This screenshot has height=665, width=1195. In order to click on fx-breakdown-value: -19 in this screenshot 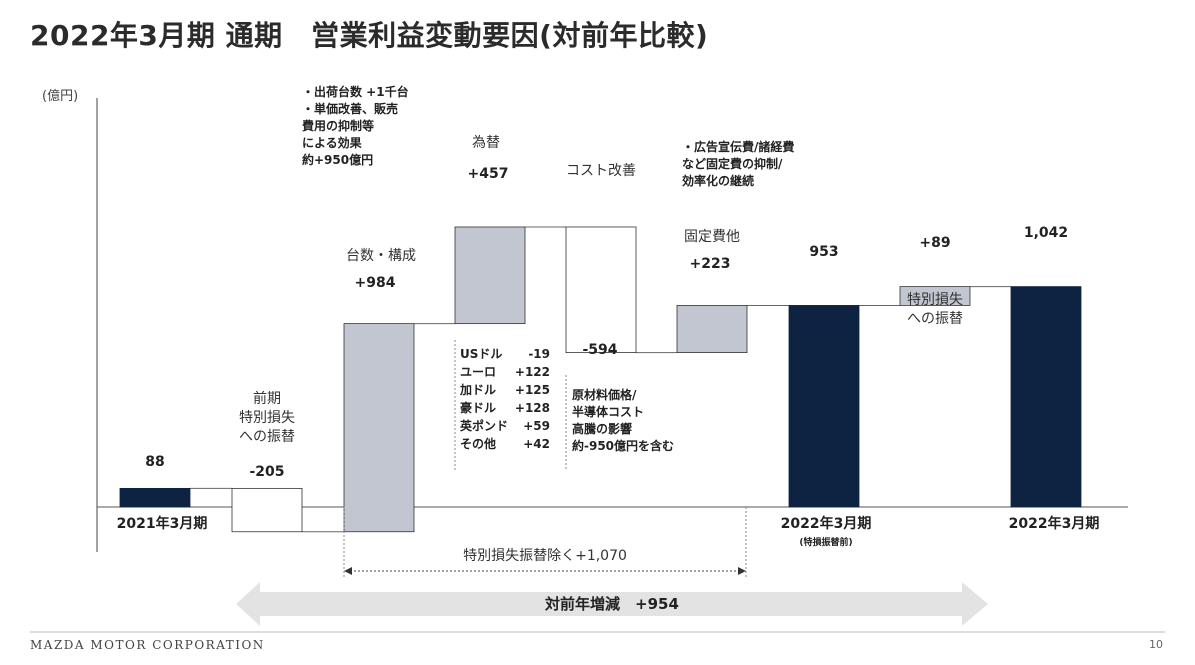, I will do `click(539, 354)`.